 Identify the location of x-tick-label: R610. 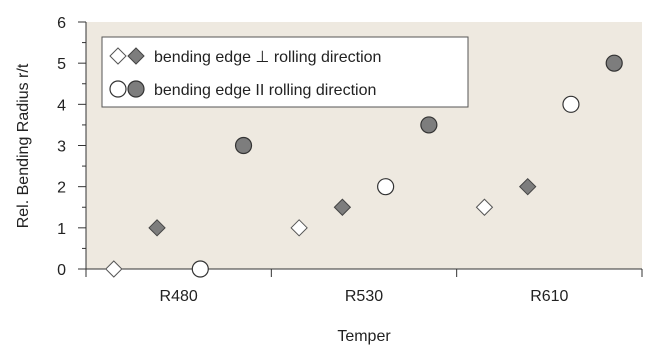
(549, 296).